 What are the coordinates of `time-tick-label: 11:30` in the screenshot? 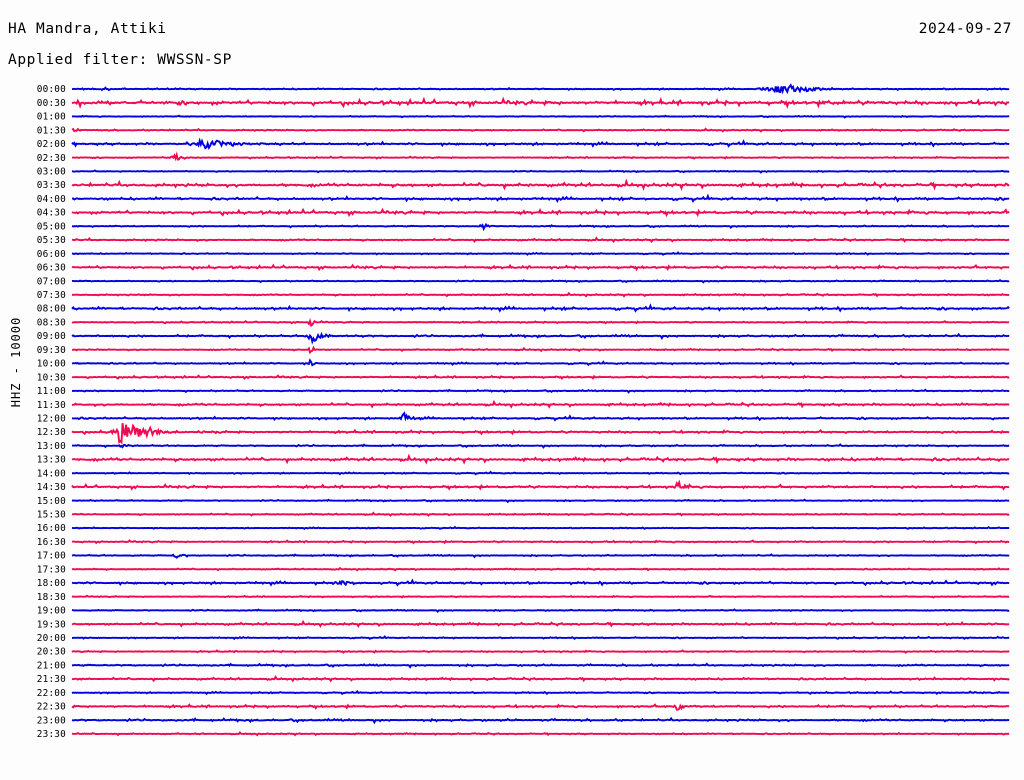 It's located at (51, 405).